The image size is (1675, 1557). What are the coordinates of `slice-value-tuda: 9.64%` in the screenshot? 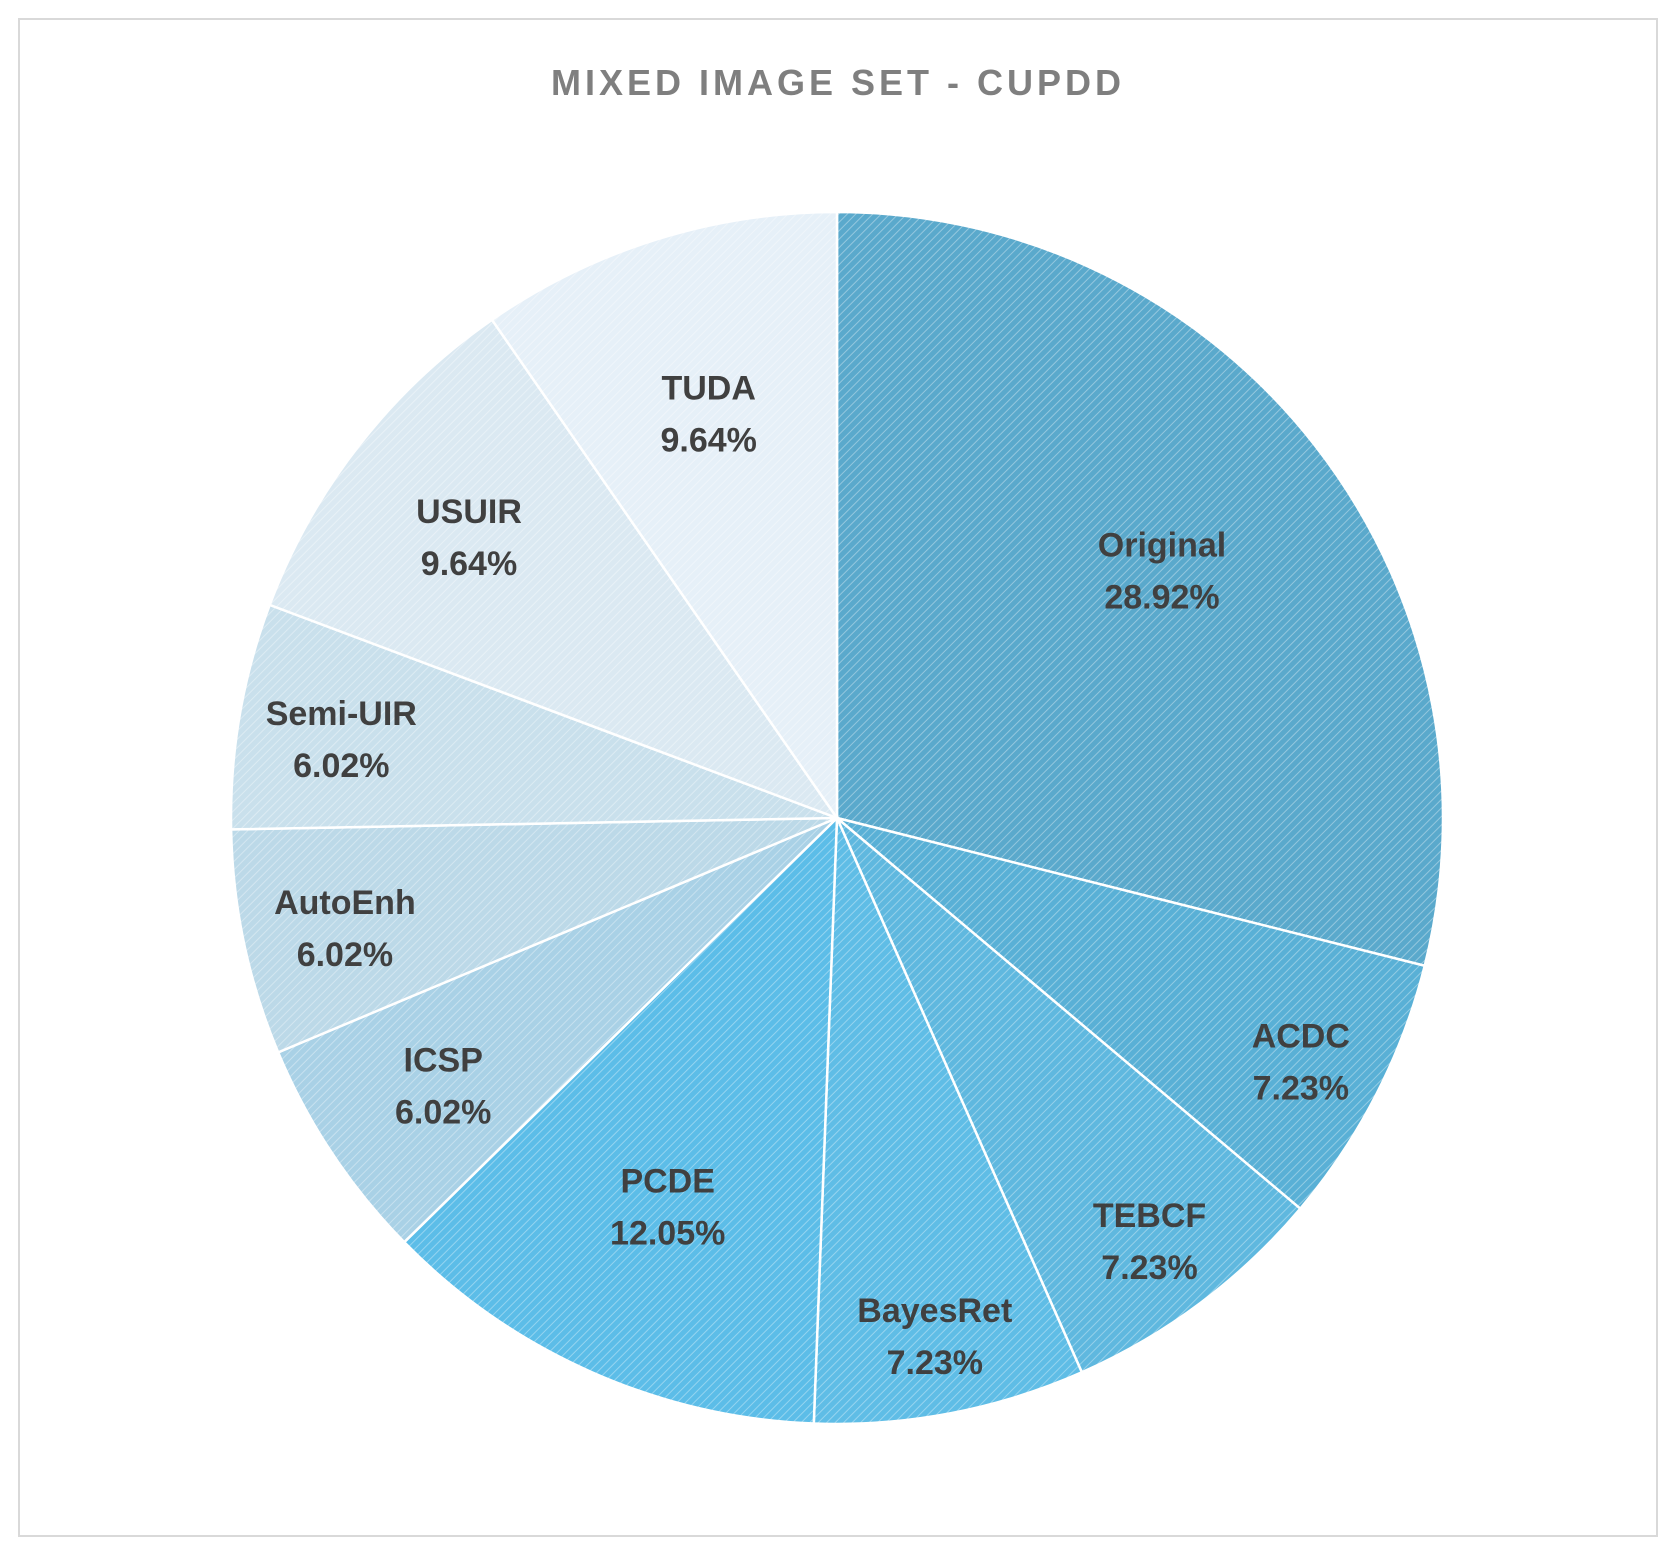 It's located at (708, 440).